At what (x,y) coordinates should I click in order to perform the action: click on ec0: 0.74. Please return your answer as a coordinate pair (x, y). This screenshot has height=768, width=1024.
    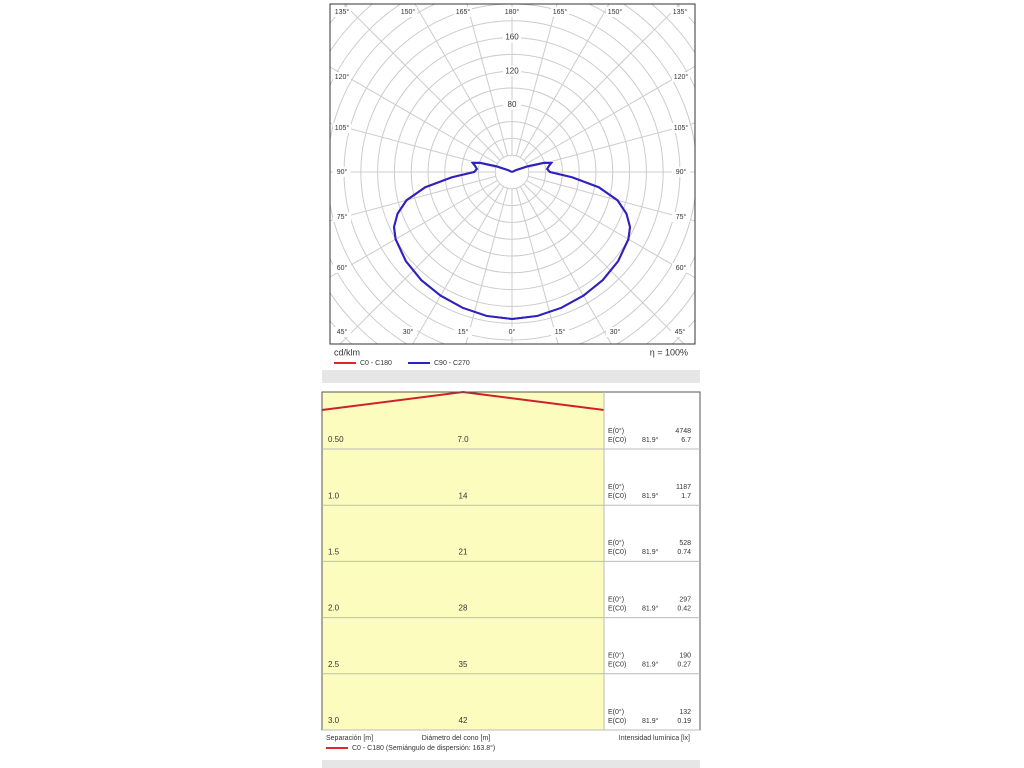
    Looking at the image, I should click on (684, 552).